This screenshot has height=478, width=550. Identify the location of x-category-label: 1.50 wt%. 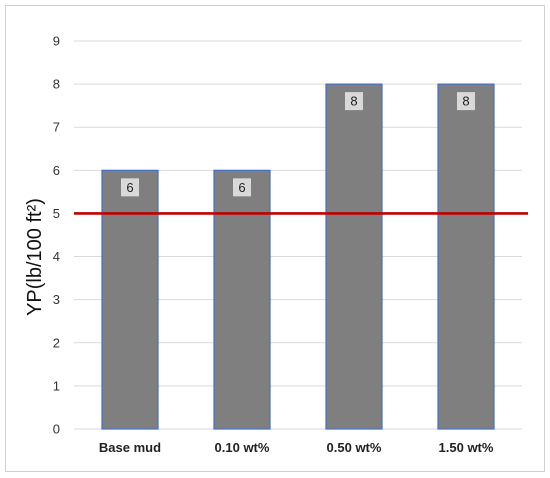
(466, 447).